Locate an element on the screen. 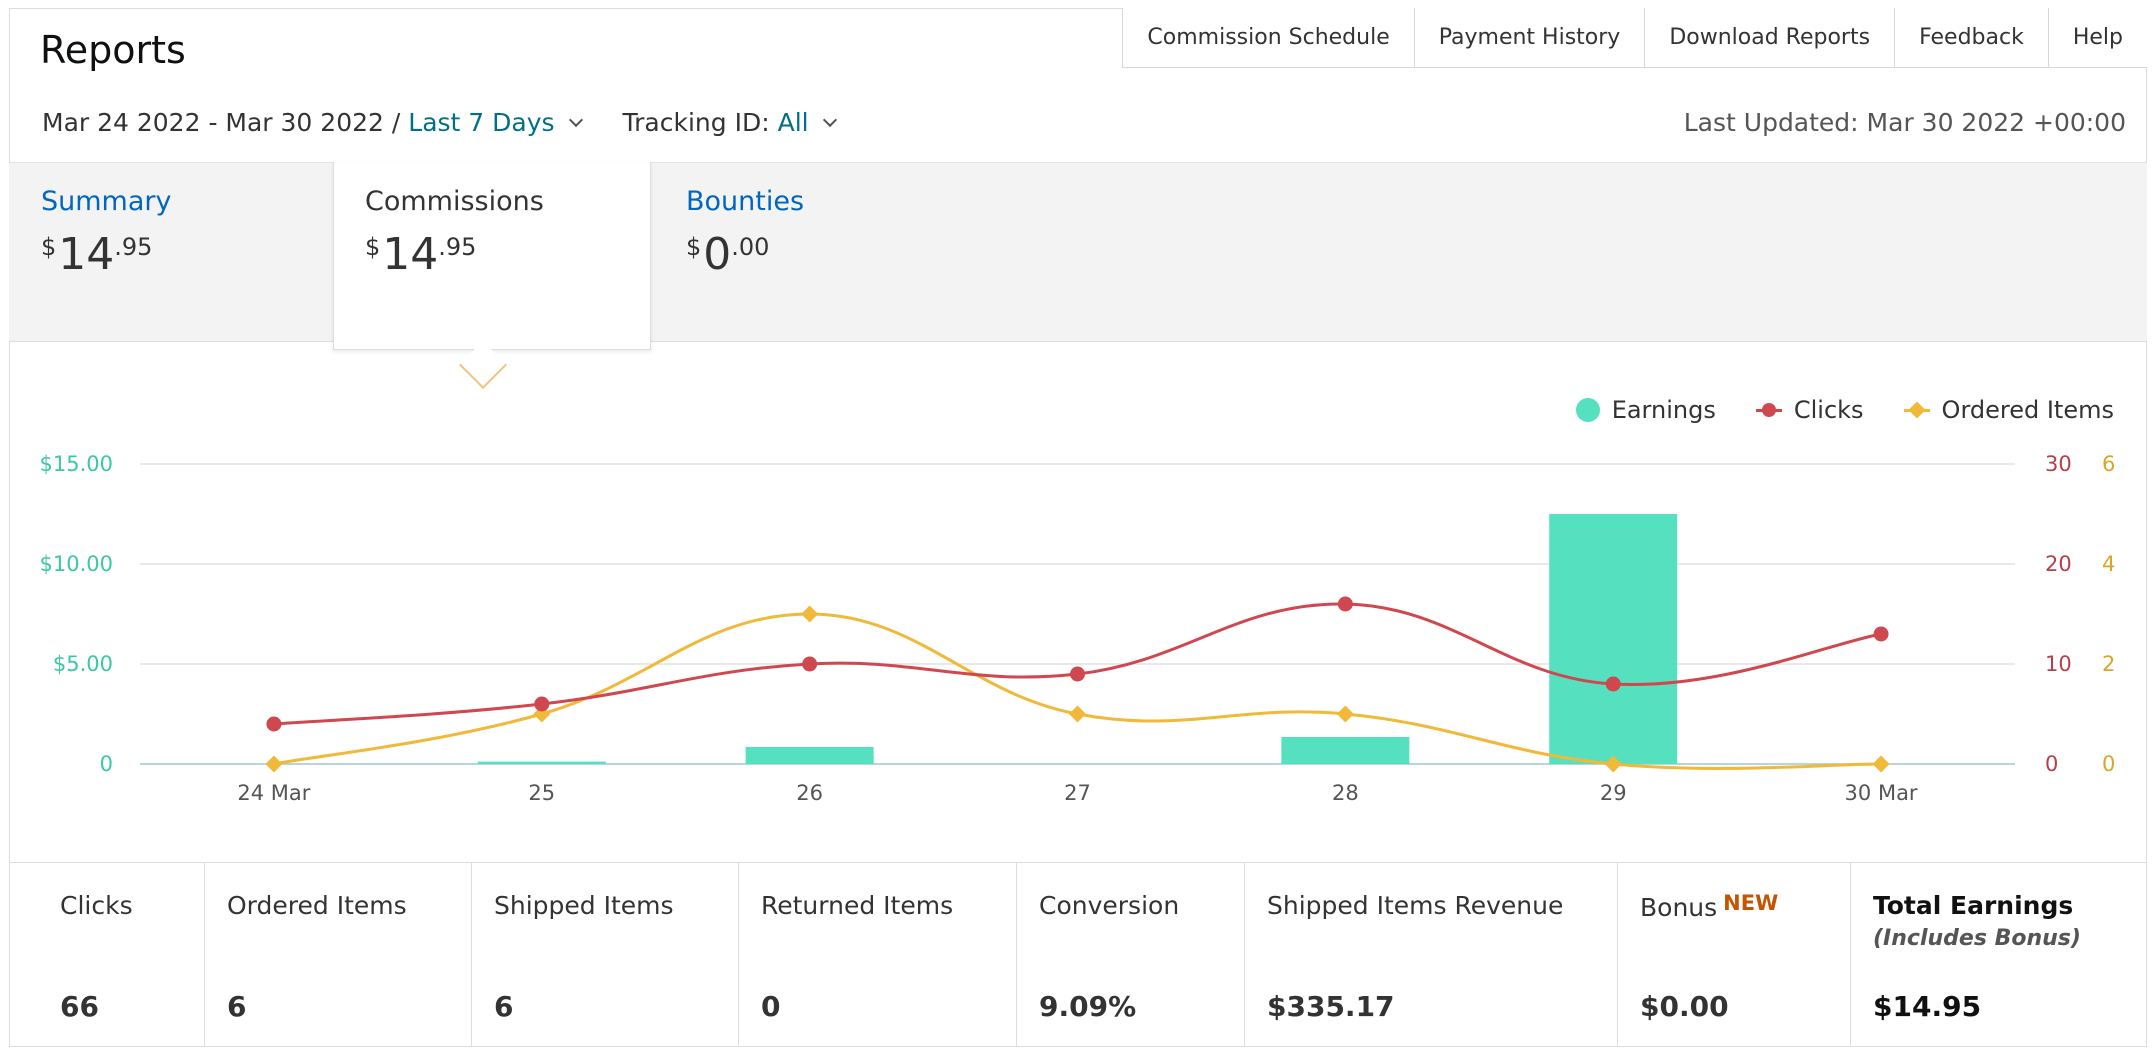 This screenshot has height=1054, width=2156. x-axis-tick-label: 25 is located at coordinates (541, 793).